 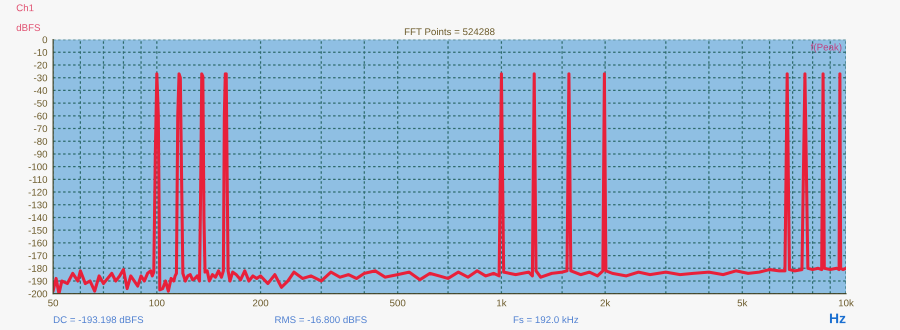 I want to click on y-tick-label: -80, so click(x=41, y=141).